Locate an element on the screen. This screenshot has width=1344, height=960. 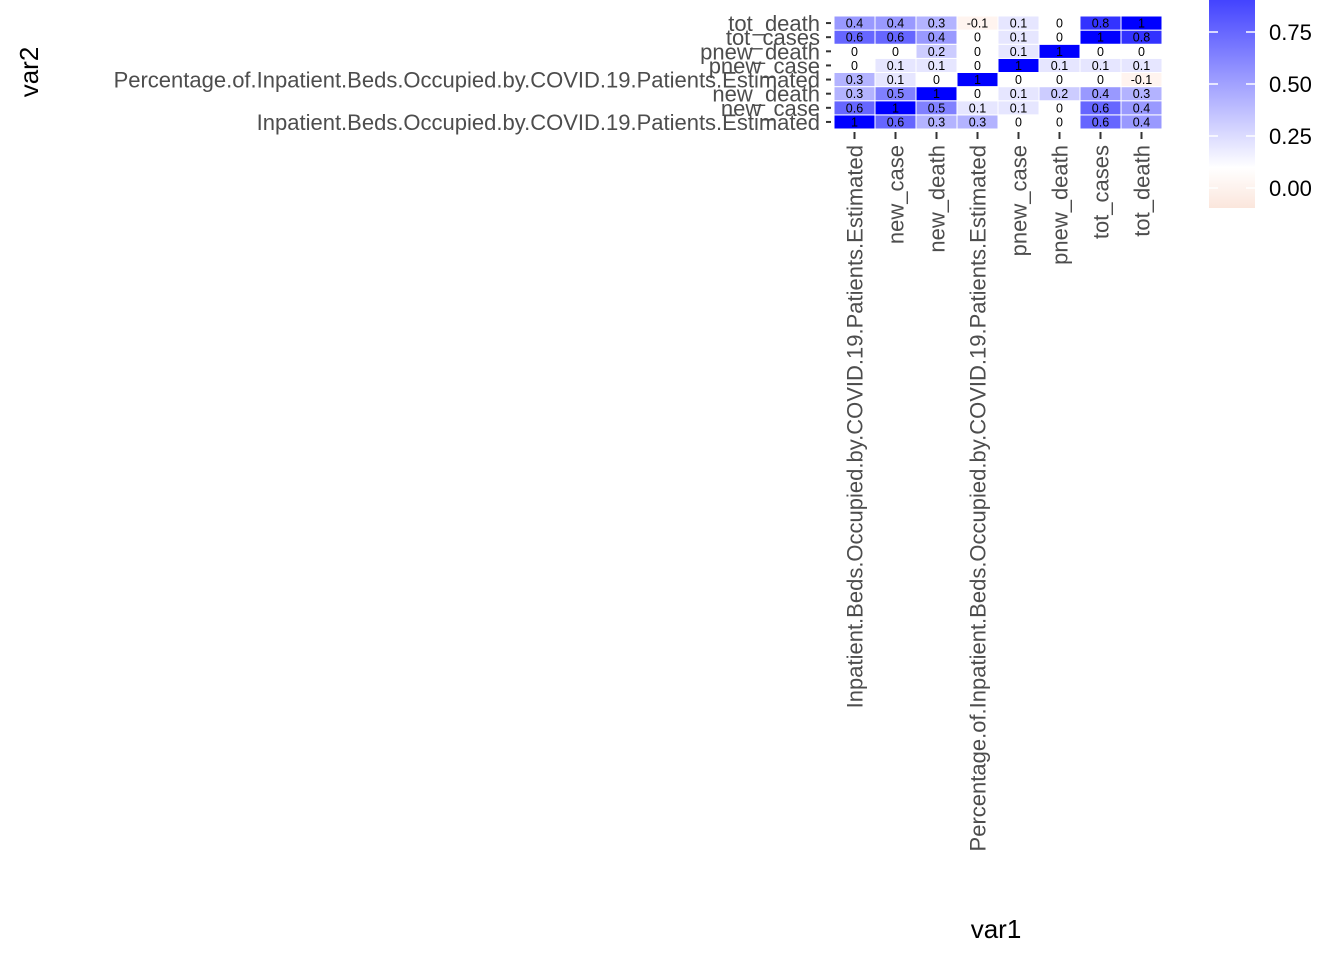
legend-tick-label: 0.00 is located at coordinates (1290, 188).